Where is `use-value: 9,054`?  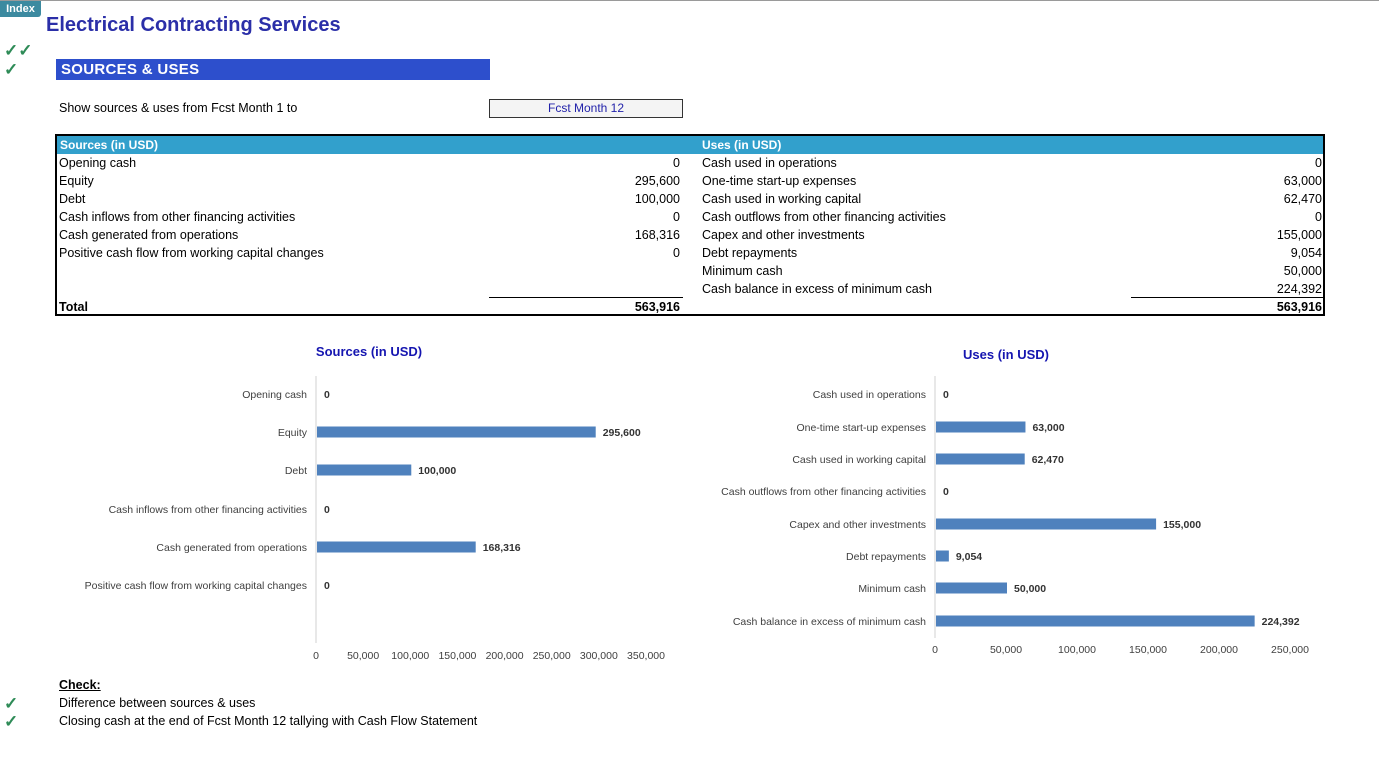
use-value: 9,054 is located at coordinates (1306, 253).